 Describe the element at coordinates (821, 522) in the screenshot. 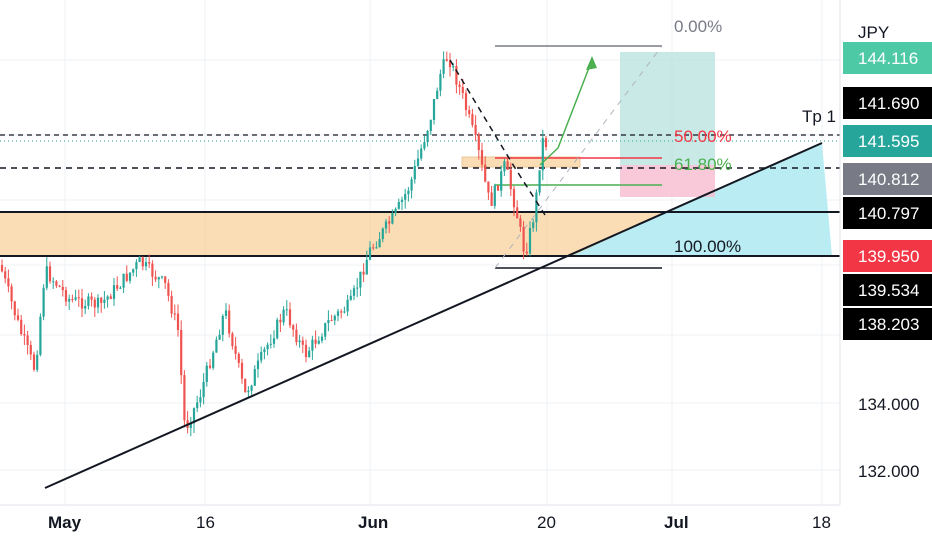

I see `x-tick-label: 18` at that location.